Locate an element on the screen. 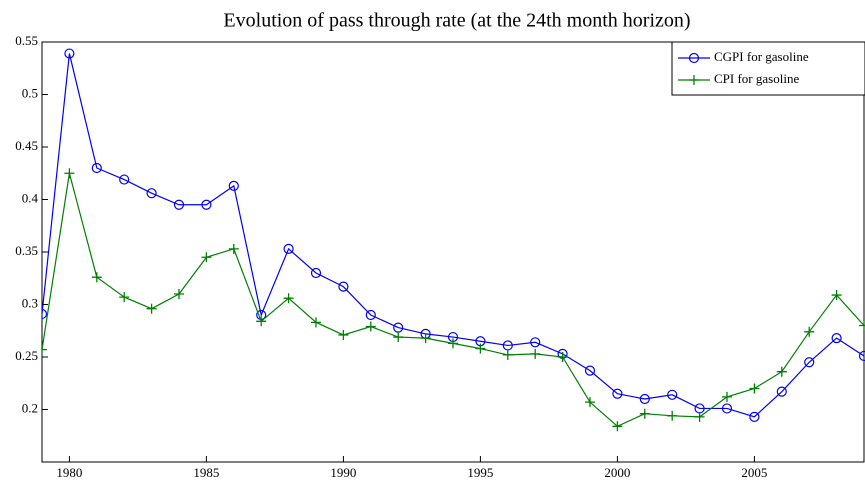 This screenshot has height=482, width=865. y-tick-label: 0.3 is located at coordinates (30, 302).